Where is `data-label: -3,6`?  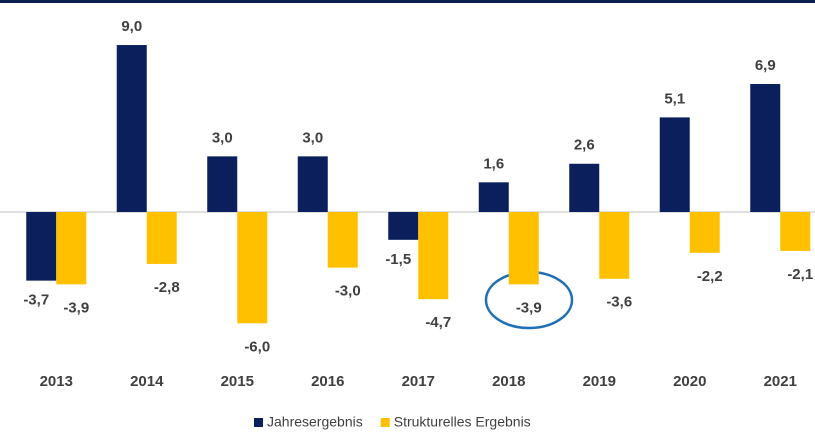
data-label: -3,6 is located at coordinates (619, 302).